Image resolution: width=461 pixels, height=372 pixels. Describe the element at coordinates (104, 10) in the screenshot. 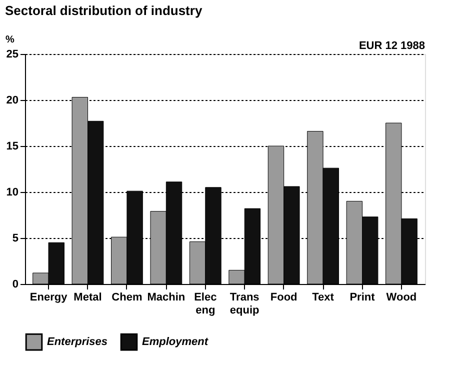

I see `chart-title: Sectoral distribution of industry` at that location.